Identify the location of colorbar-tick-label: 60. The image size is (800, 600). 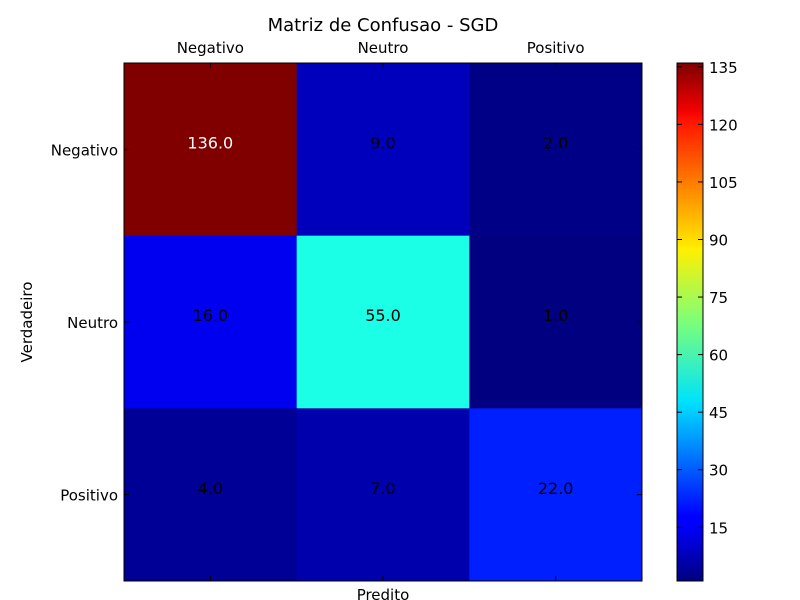
(718, 356).